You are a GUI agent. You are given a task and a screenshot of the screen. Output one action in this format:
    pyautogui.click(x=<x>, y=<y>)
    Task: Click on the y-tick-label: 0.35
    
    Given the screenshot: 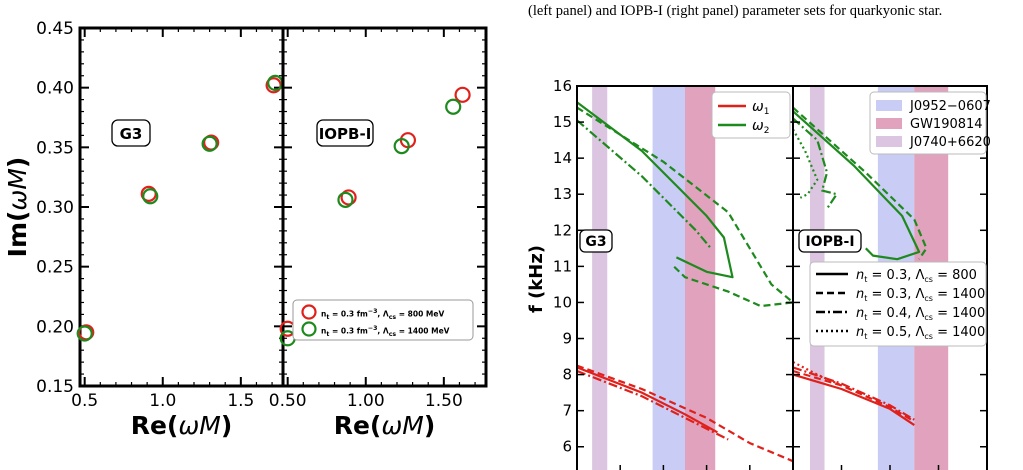 What is the action you would take?
    pyautogui.click(x=55, y=148)
    